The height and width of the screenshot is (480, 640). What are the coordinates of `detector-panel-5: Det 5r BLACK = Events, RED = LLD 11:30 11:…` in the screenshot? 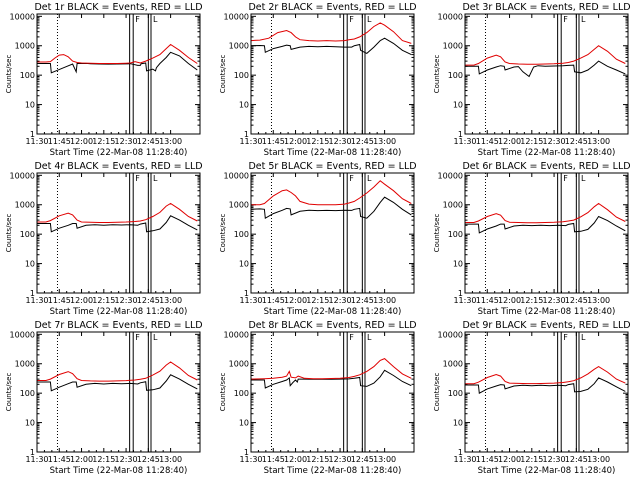 It's located at (318, 239).